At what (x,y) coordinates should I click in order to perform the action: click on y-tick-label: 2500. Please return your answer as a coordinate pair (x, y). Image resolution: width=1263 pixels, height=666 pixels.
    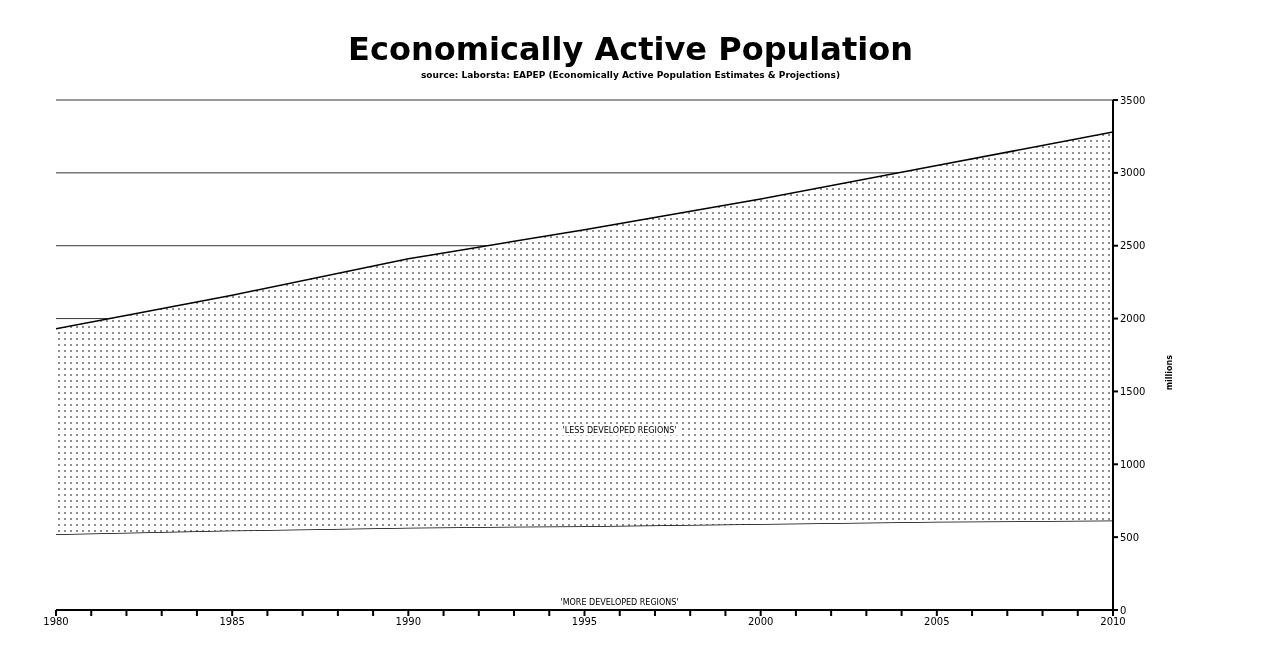
    Looking at the image, I should click on (1133, 246).